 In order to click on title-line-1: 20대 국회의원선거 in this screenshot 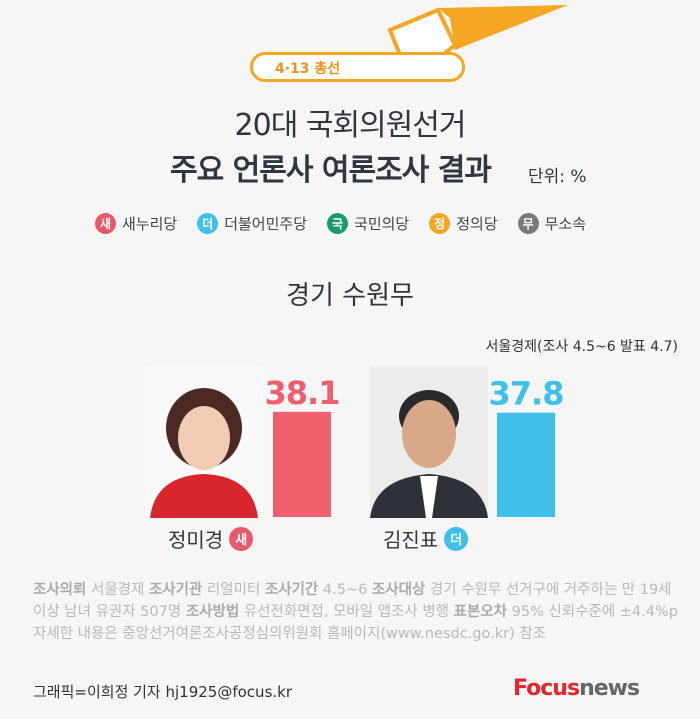, I will do `click(350, 125)`.